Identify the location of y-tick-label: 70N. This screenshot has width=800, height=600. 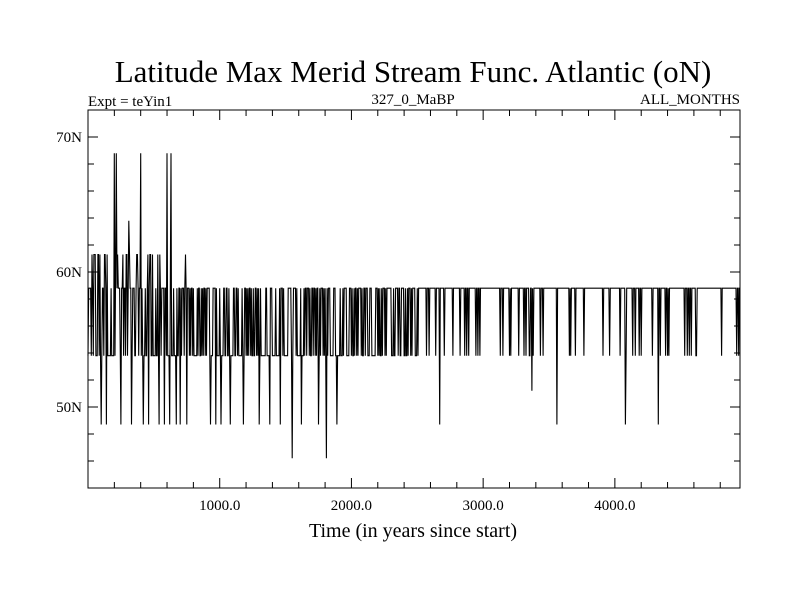
(69, 138).